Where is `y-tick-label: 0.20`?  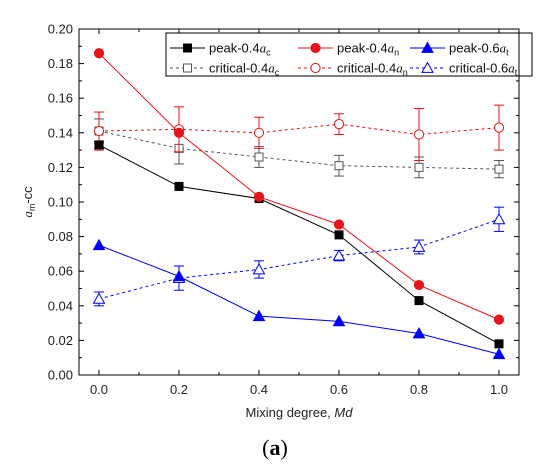 y-tick-label: 0.20 is located at coordinates (60, 29).